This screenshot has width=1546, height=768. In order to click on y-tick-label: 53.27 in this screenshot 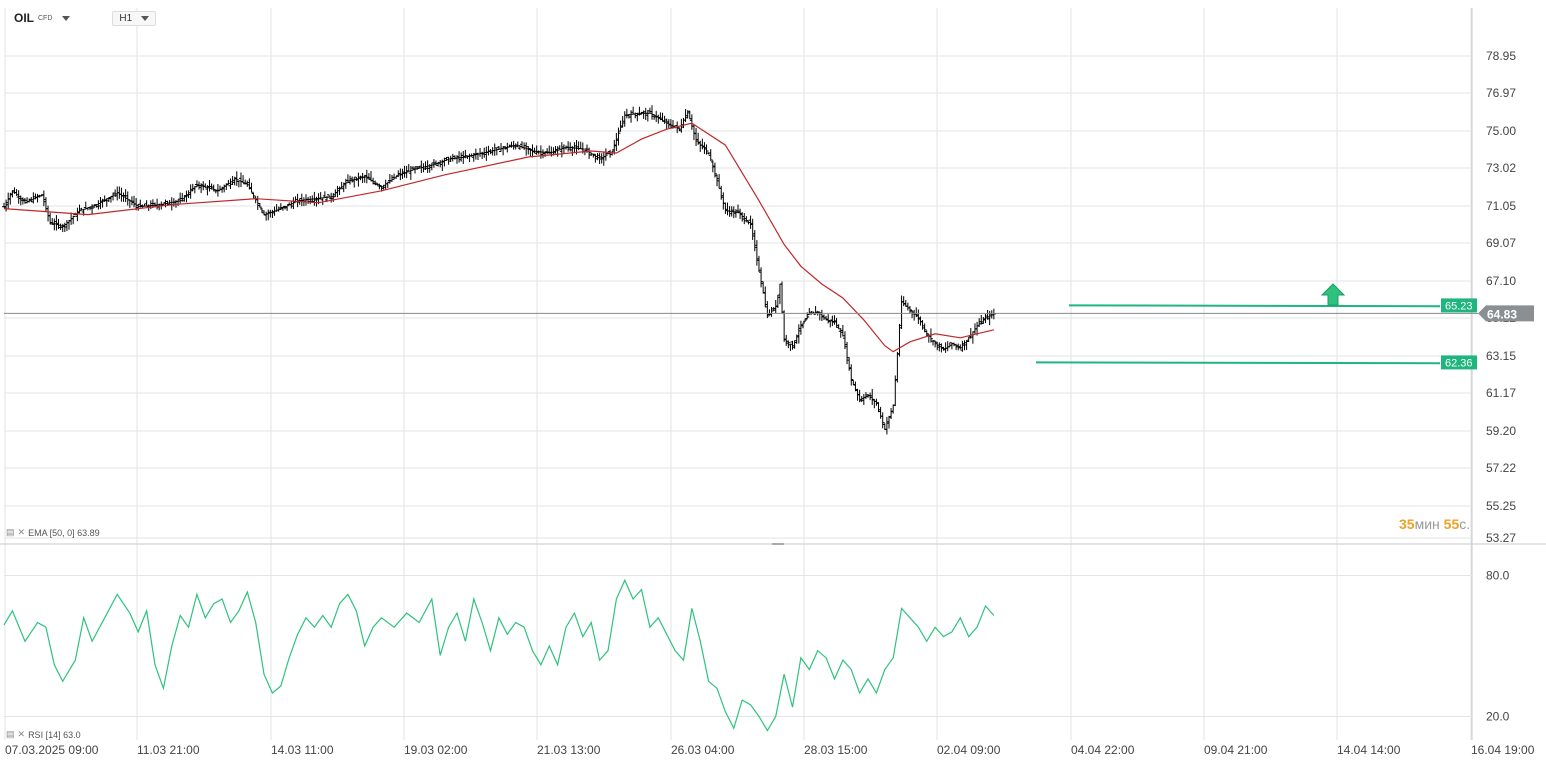, I will do `click(1501, 538)`.